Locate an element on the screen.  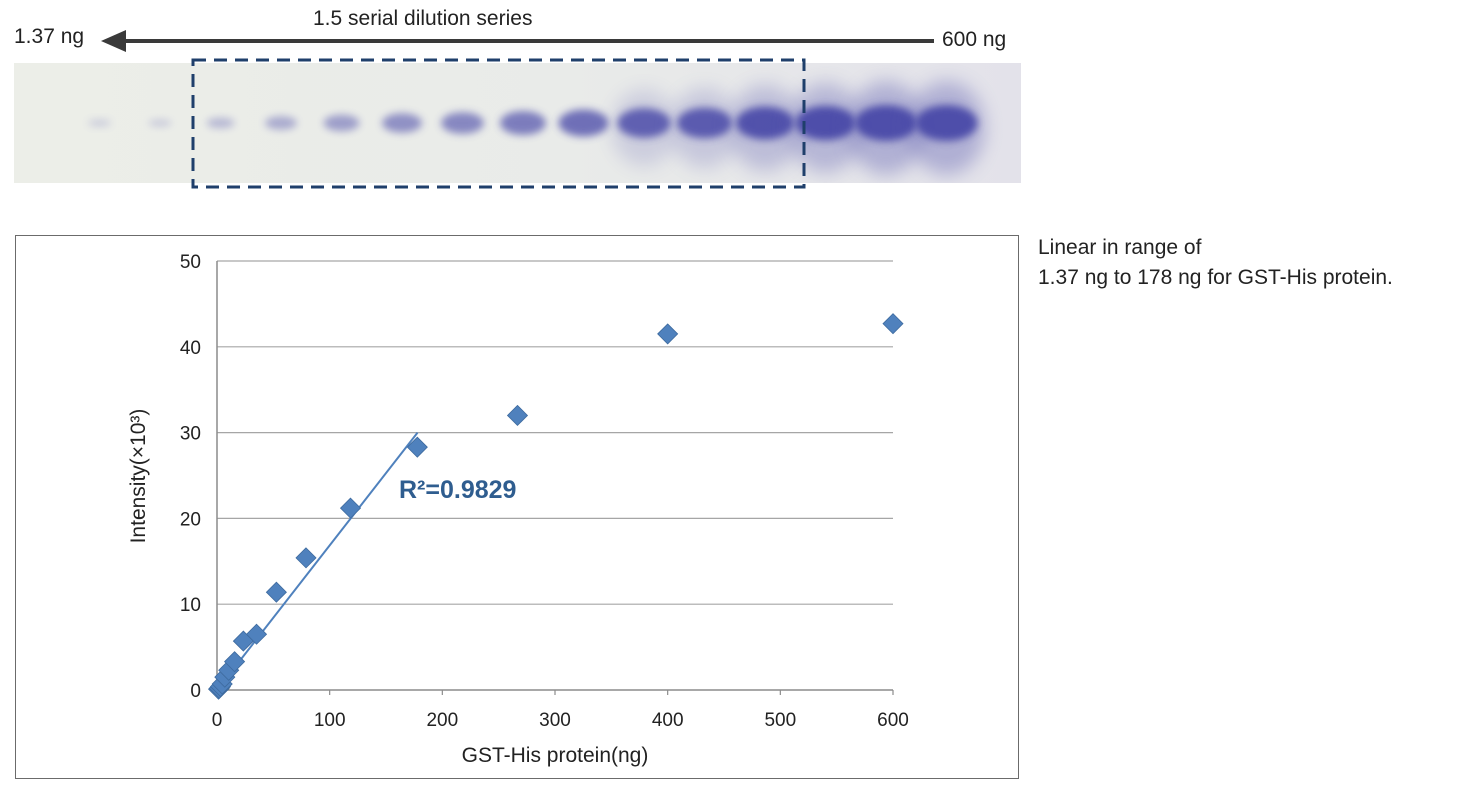
gel-bands is located at coordinates (536, 128).